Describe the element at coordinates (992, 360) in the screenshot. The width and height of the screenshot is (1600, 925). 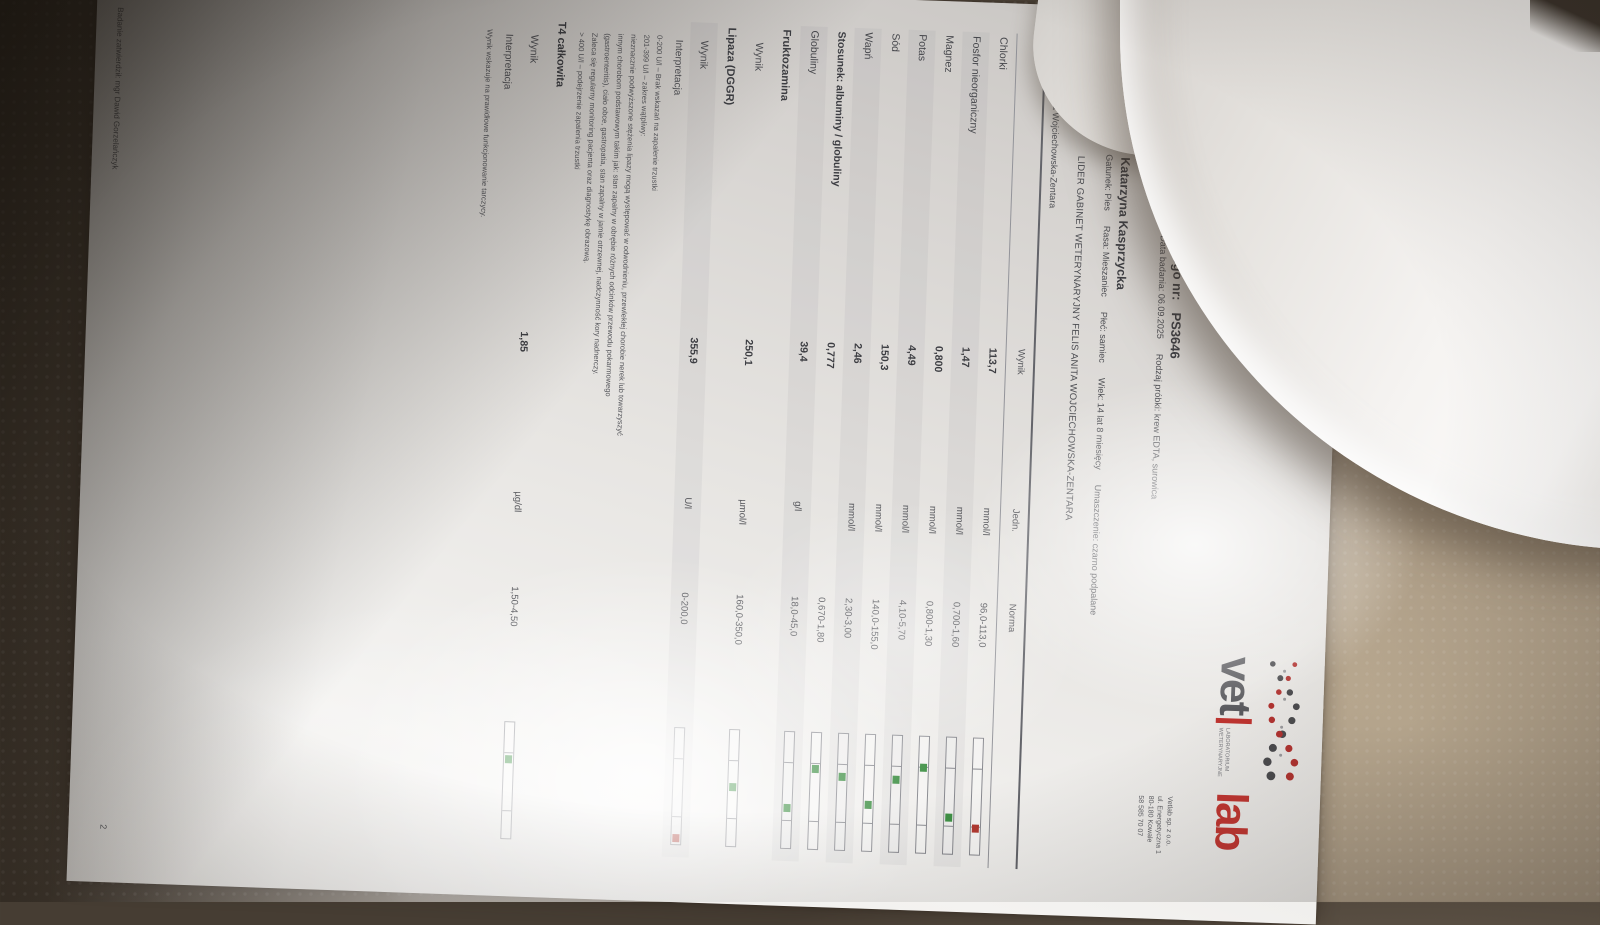
I see `result-value: 113,7` at that location.